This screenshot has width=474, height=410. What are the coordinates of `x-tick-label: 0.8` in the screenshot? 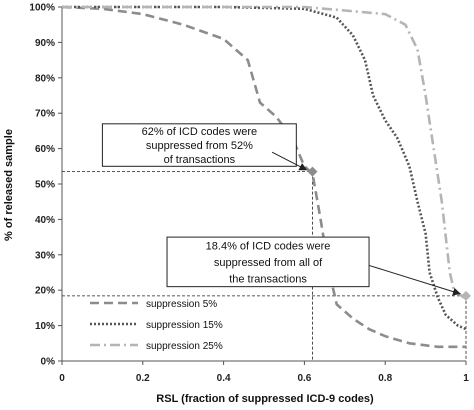 It's located at (385, 378).